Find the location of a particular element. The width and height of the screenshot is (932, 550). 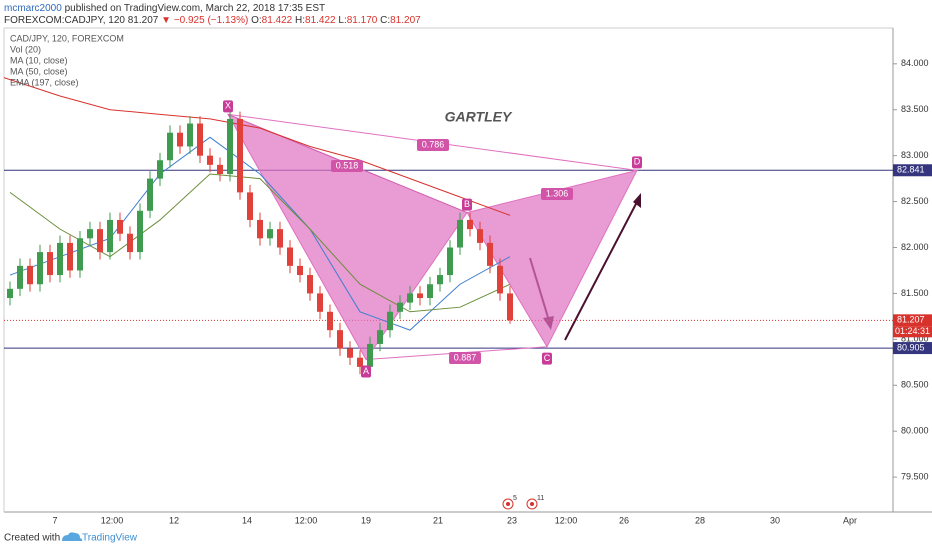

price-tag-label: 80.905 is located at coordinates (911, 347).